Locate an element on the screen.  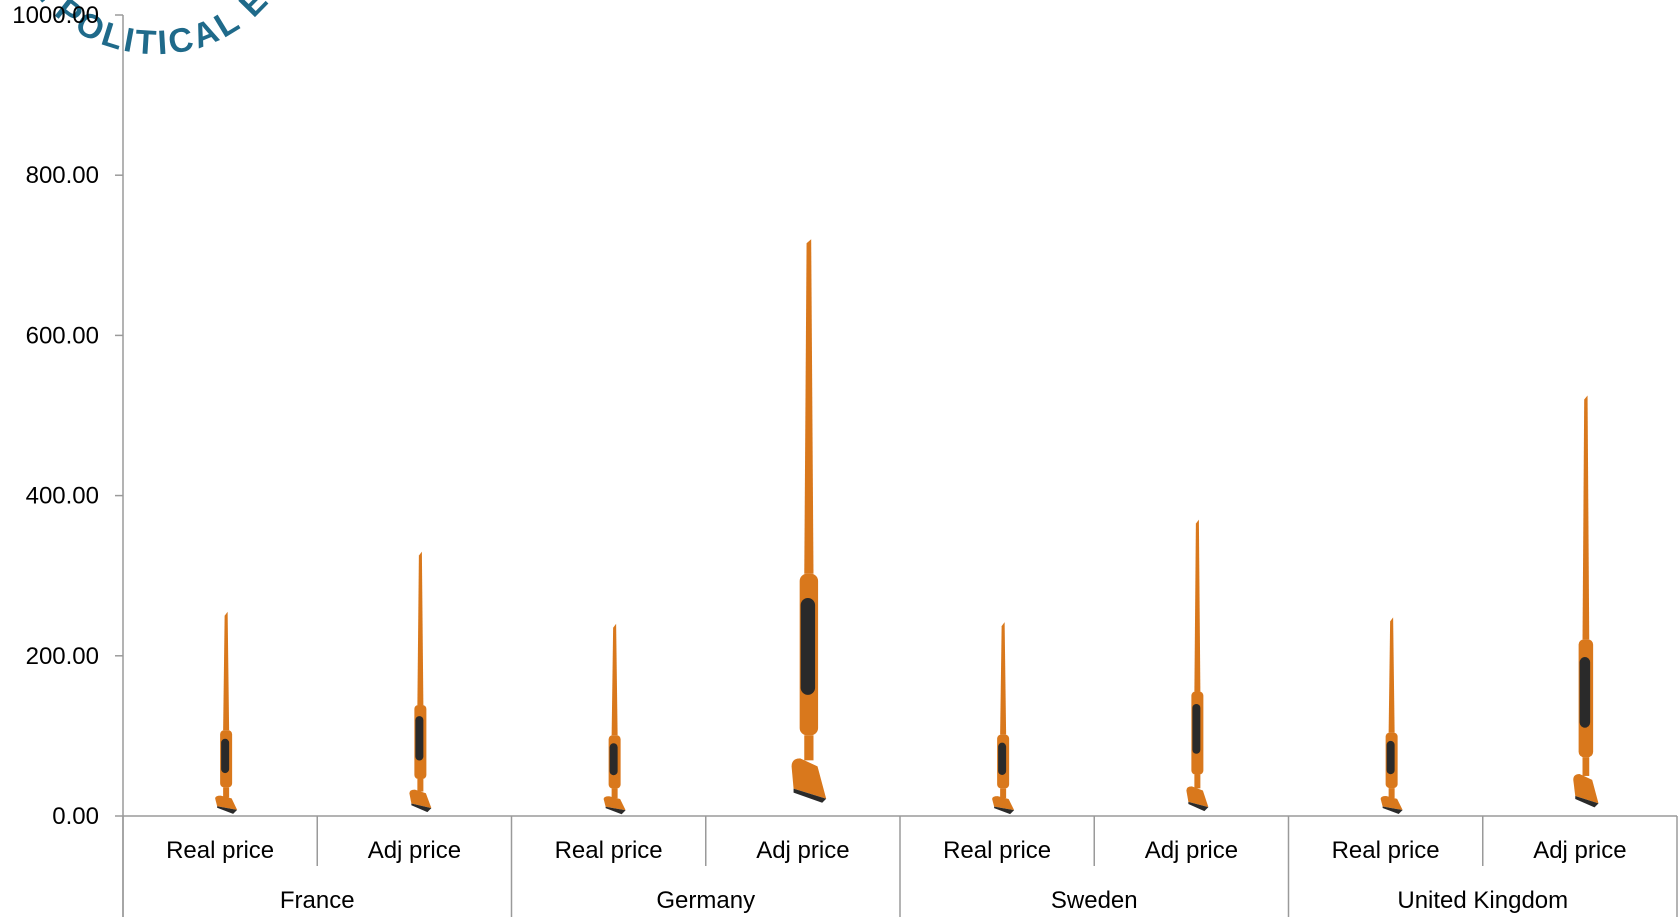
group-label: Germany is located at coordinates (705, 900).